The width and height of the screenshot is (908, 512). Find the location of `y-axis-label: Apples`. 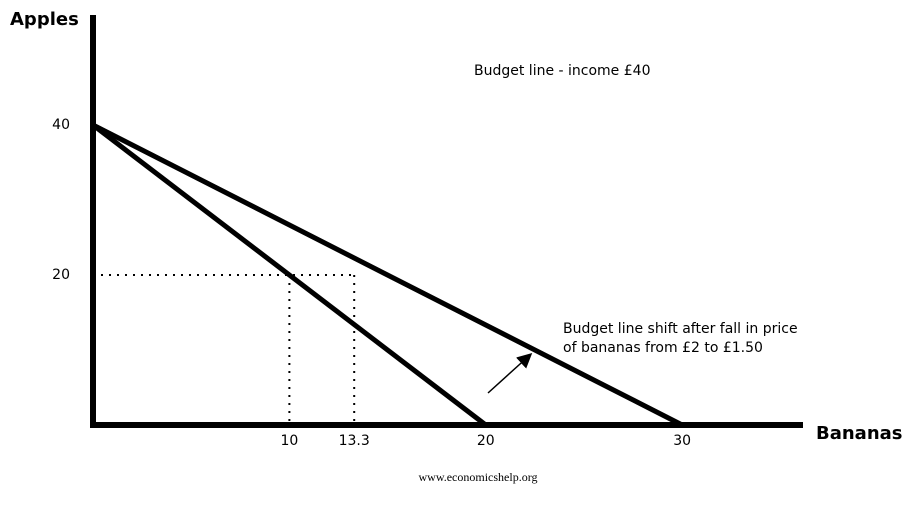

y-axis-label: Apples is located at coordinates (44, 19).